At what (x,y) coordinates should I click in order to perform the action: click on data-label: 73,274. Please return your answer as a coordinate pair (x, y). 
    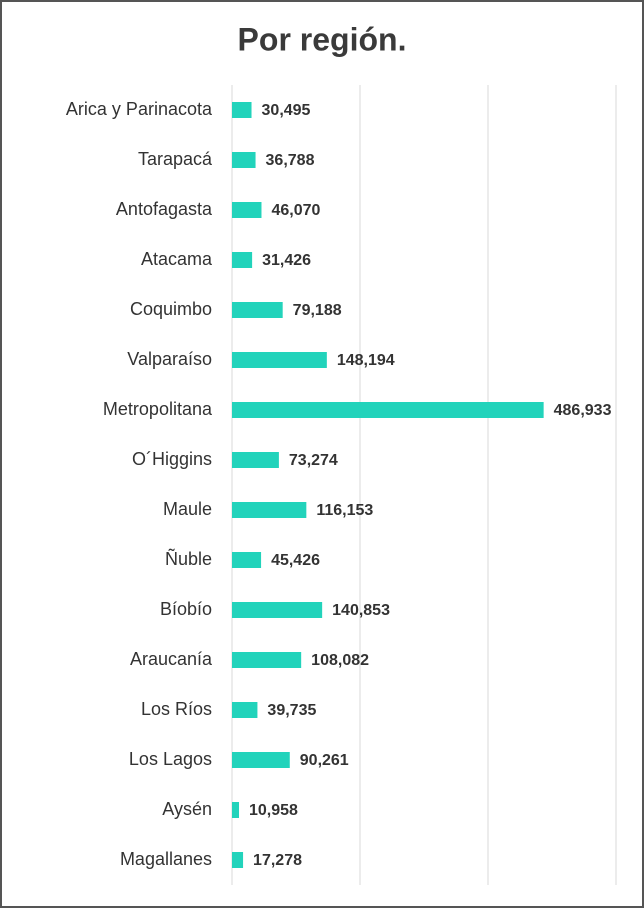
    Looking at the image, I should click on (313, 460).